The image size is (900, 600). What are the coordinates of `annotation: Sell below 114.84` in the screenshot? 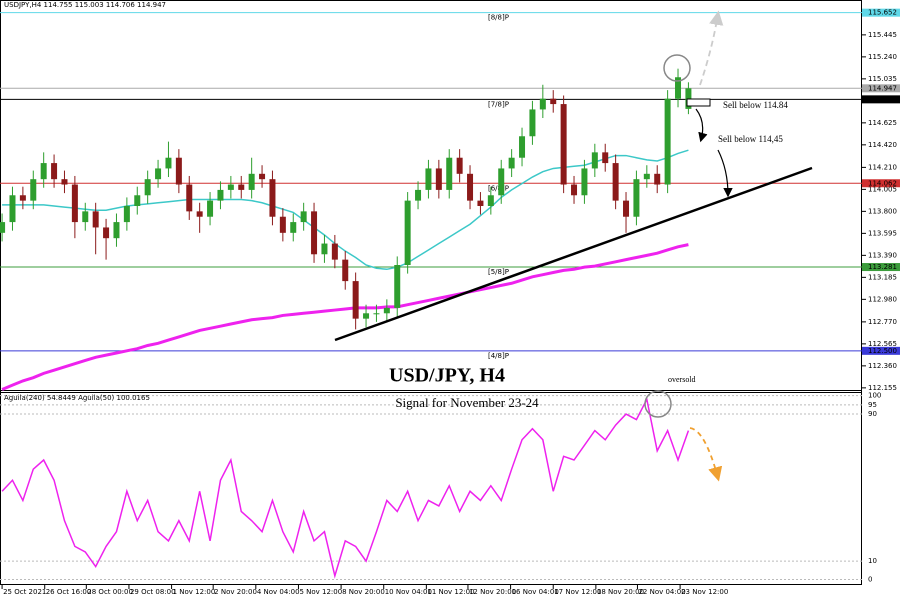 It's located at (755, 105).